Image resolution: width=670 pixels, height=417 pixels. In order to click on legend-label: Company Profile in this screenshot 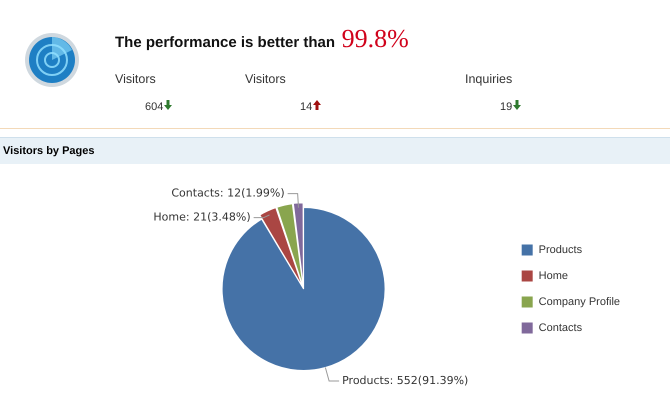, I will do `click(579, 302)`.